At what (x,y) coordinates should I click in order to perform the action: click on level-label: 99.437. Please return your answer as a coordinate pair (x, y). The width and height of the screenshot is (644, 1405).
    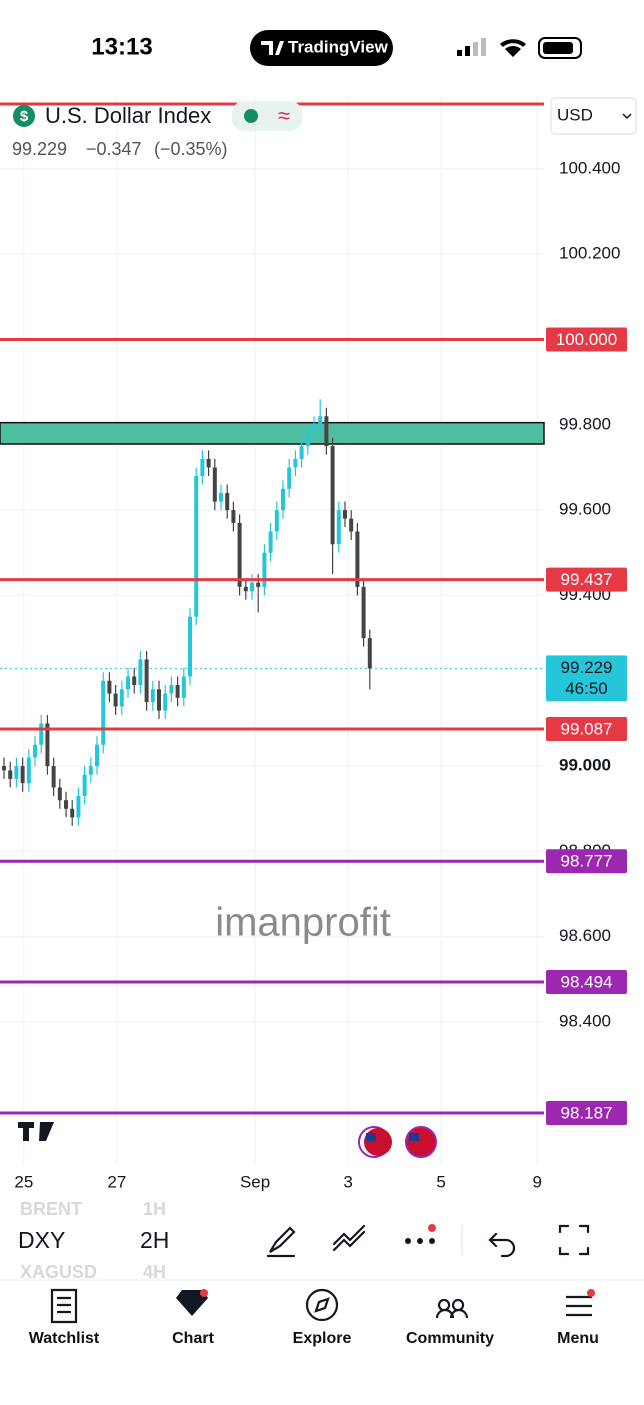
    Looking at the image, I should click on (587, 579).